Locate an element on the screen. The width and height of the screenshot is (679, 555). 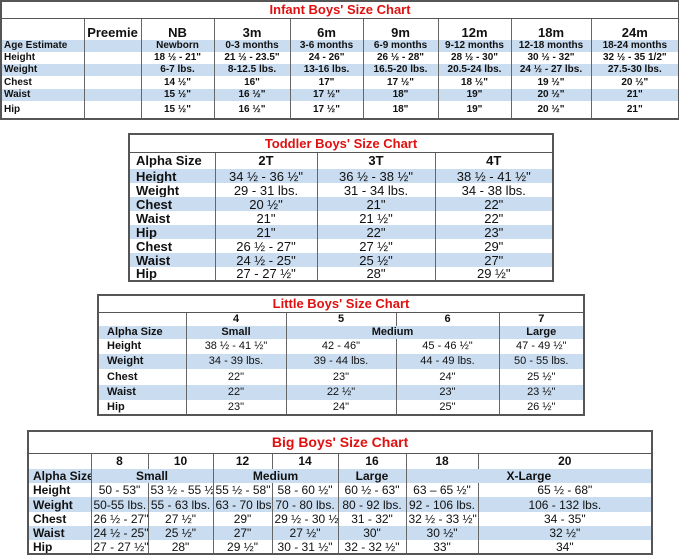
table-cell: 19" is located at coordinates (474, 110).